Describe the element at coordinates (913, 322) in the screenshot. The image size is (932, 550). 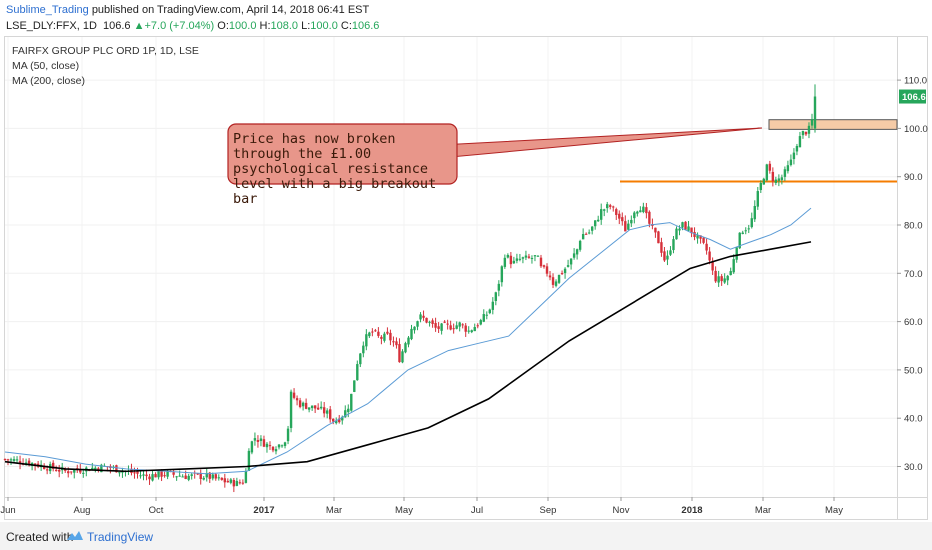
I see `y-tick-label: 60.0` at that location.